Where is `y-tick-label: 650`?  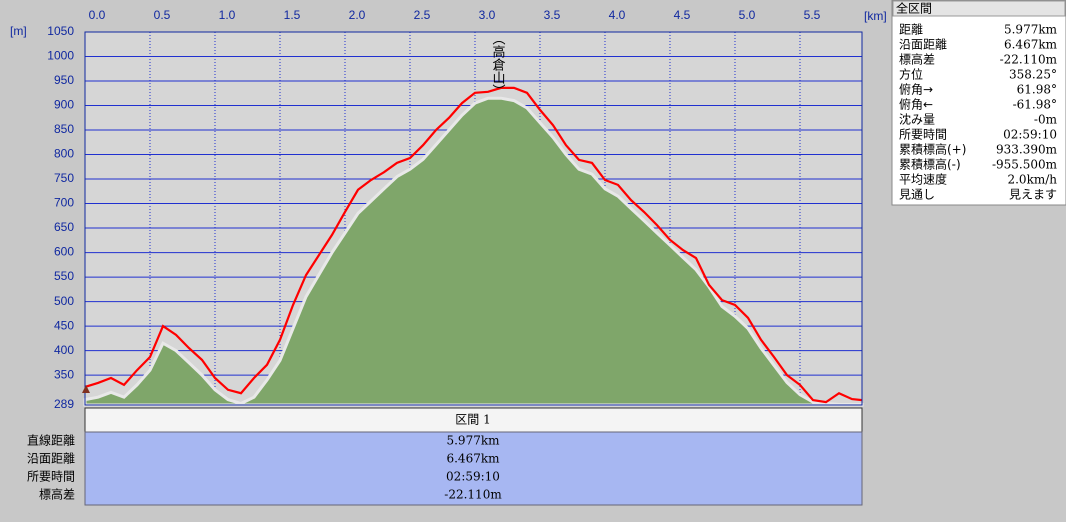
y-tick-label: 650 is located at coordinates (64, 227).